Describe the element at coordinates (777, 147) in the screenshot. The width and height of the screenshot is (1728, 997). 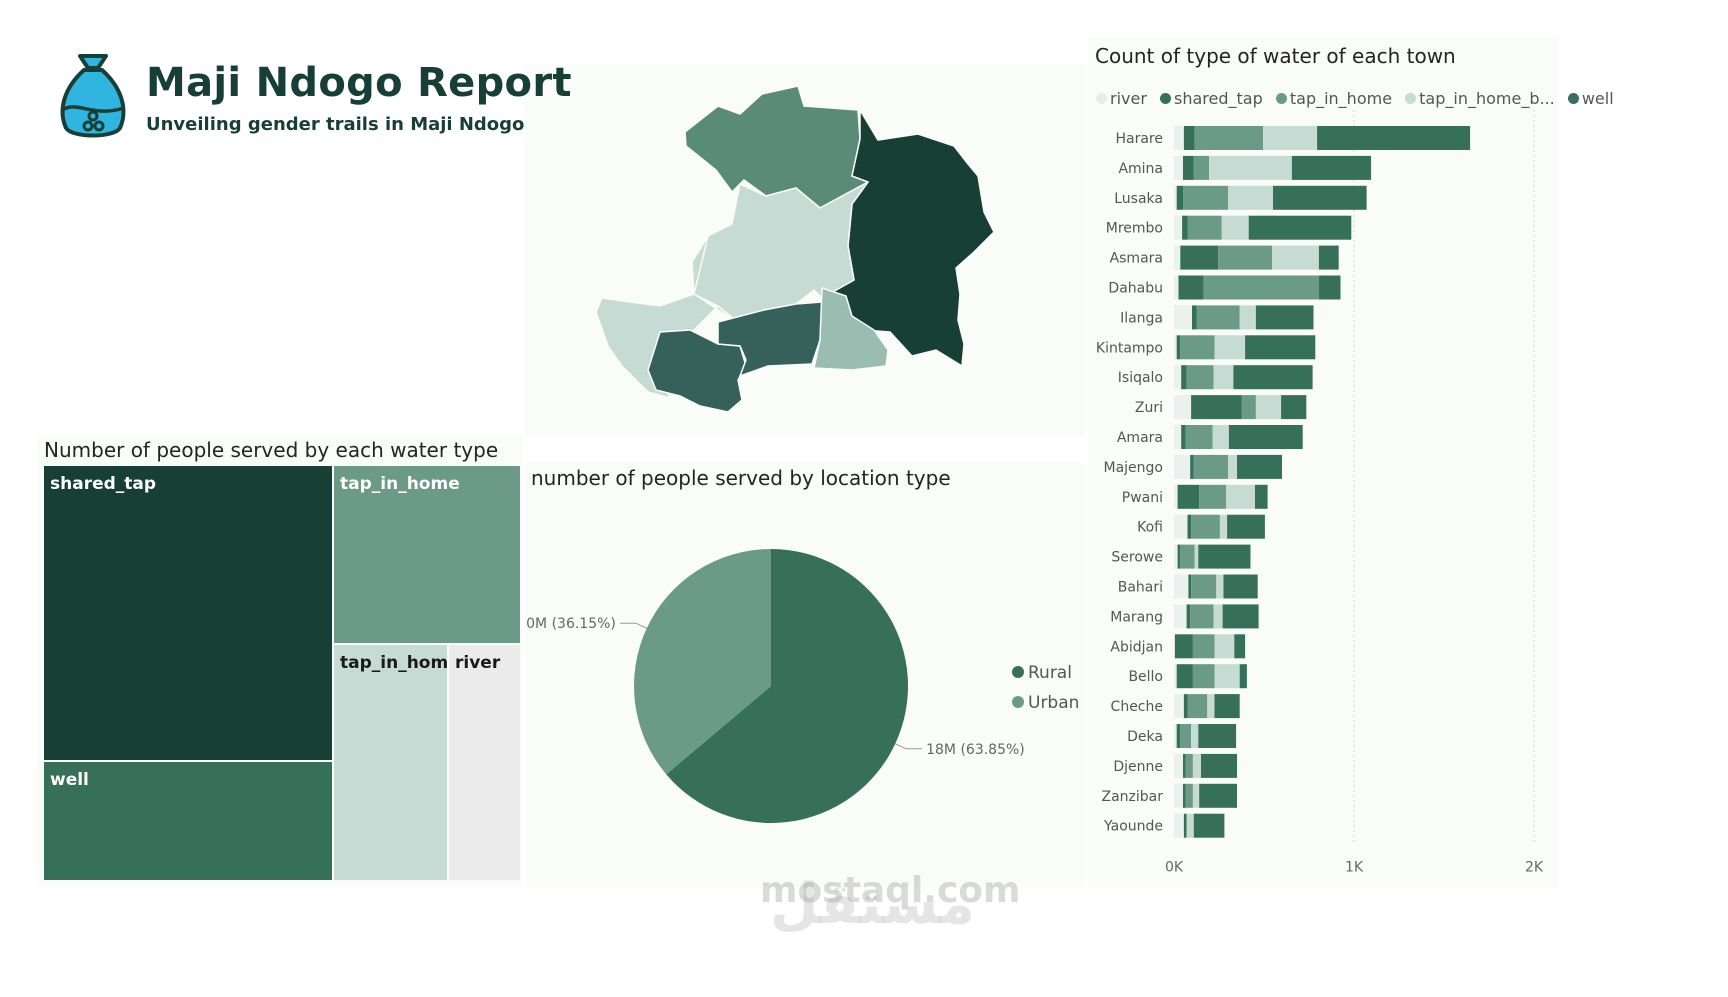
I see `map-region-north` at that location.